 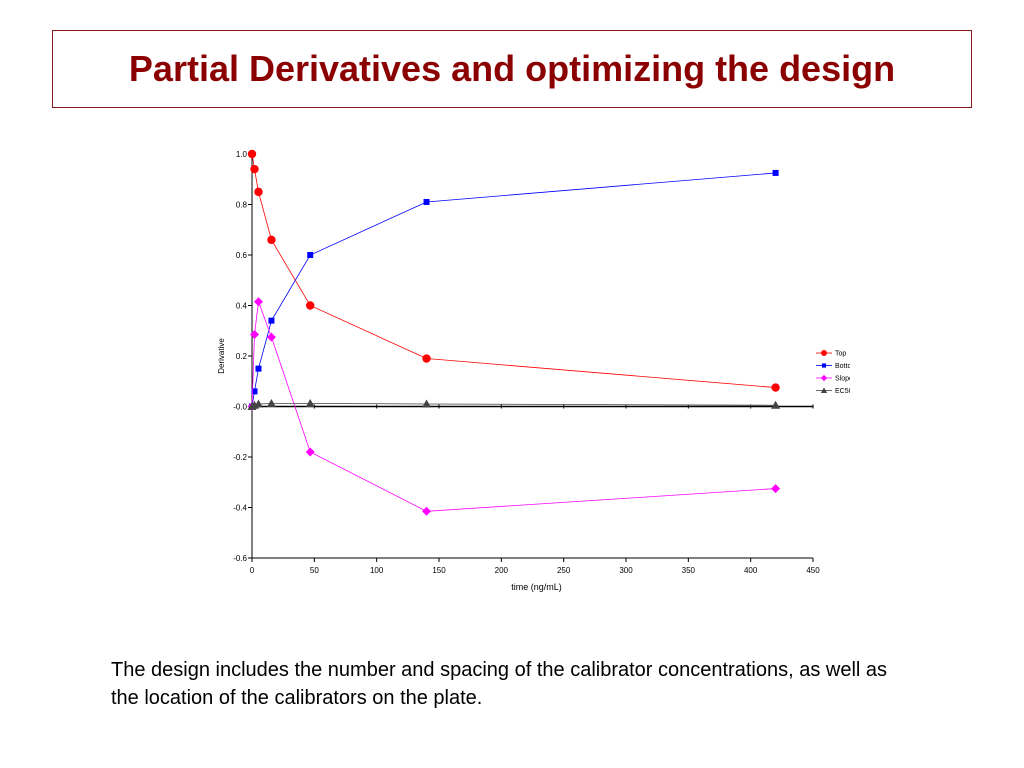 What do you see at coordinates (840, 354) in the screenshot?
I see `legend-label-top: Top` at bounding box center [840, 354].